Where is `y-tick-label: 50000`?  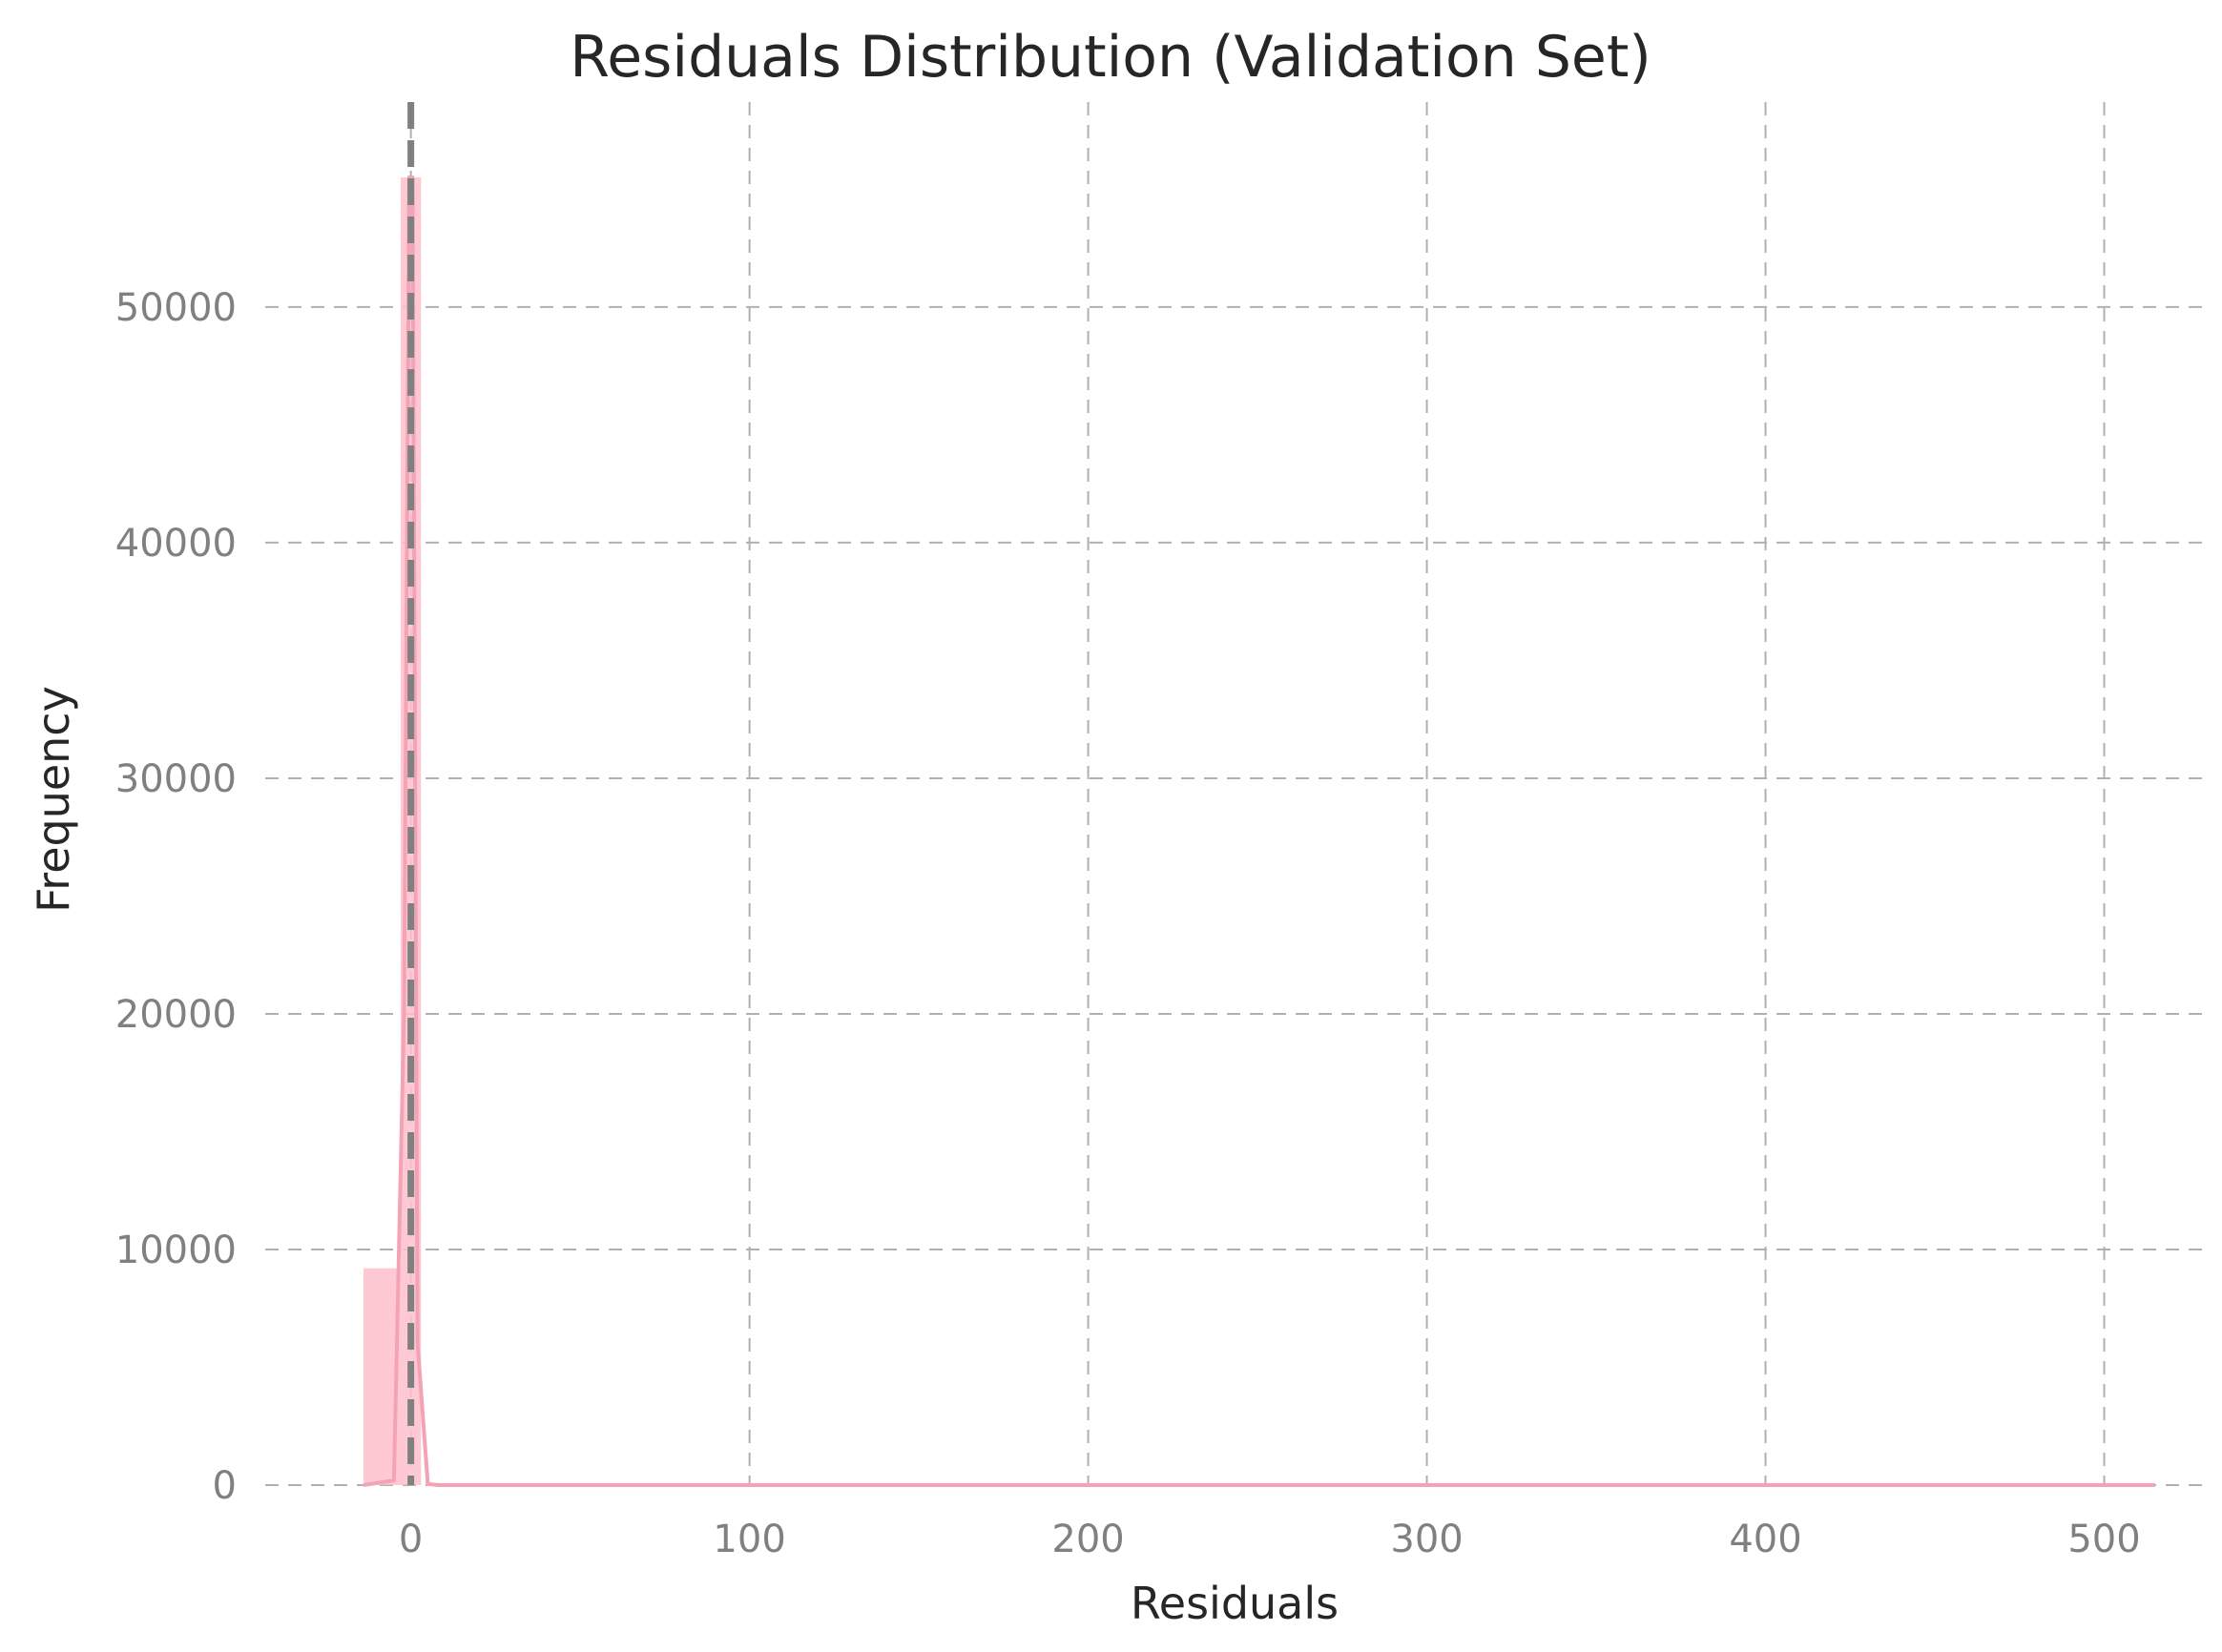
y-tick-label: 50000 is located at coordinates (176, 308).